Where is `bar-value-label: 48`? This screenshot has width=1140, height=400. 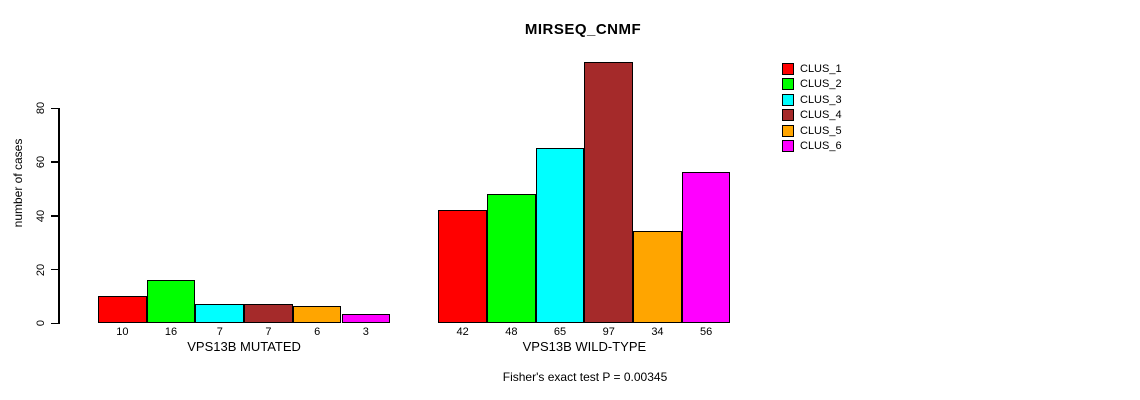 bar-value-label: 48 is located at coordinates (511, 332).